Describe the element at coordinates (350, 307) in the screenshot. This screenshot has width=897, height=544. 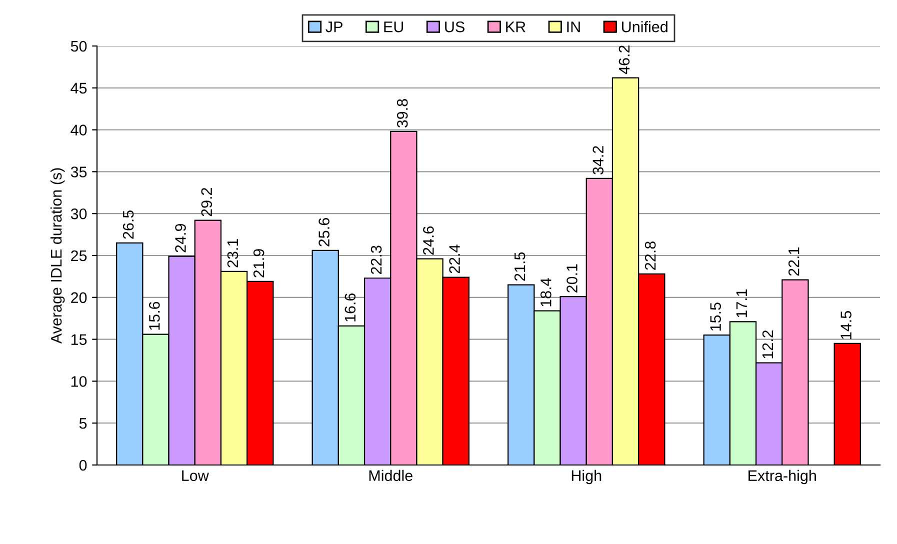
I see `data-label: 16.6` at that location.